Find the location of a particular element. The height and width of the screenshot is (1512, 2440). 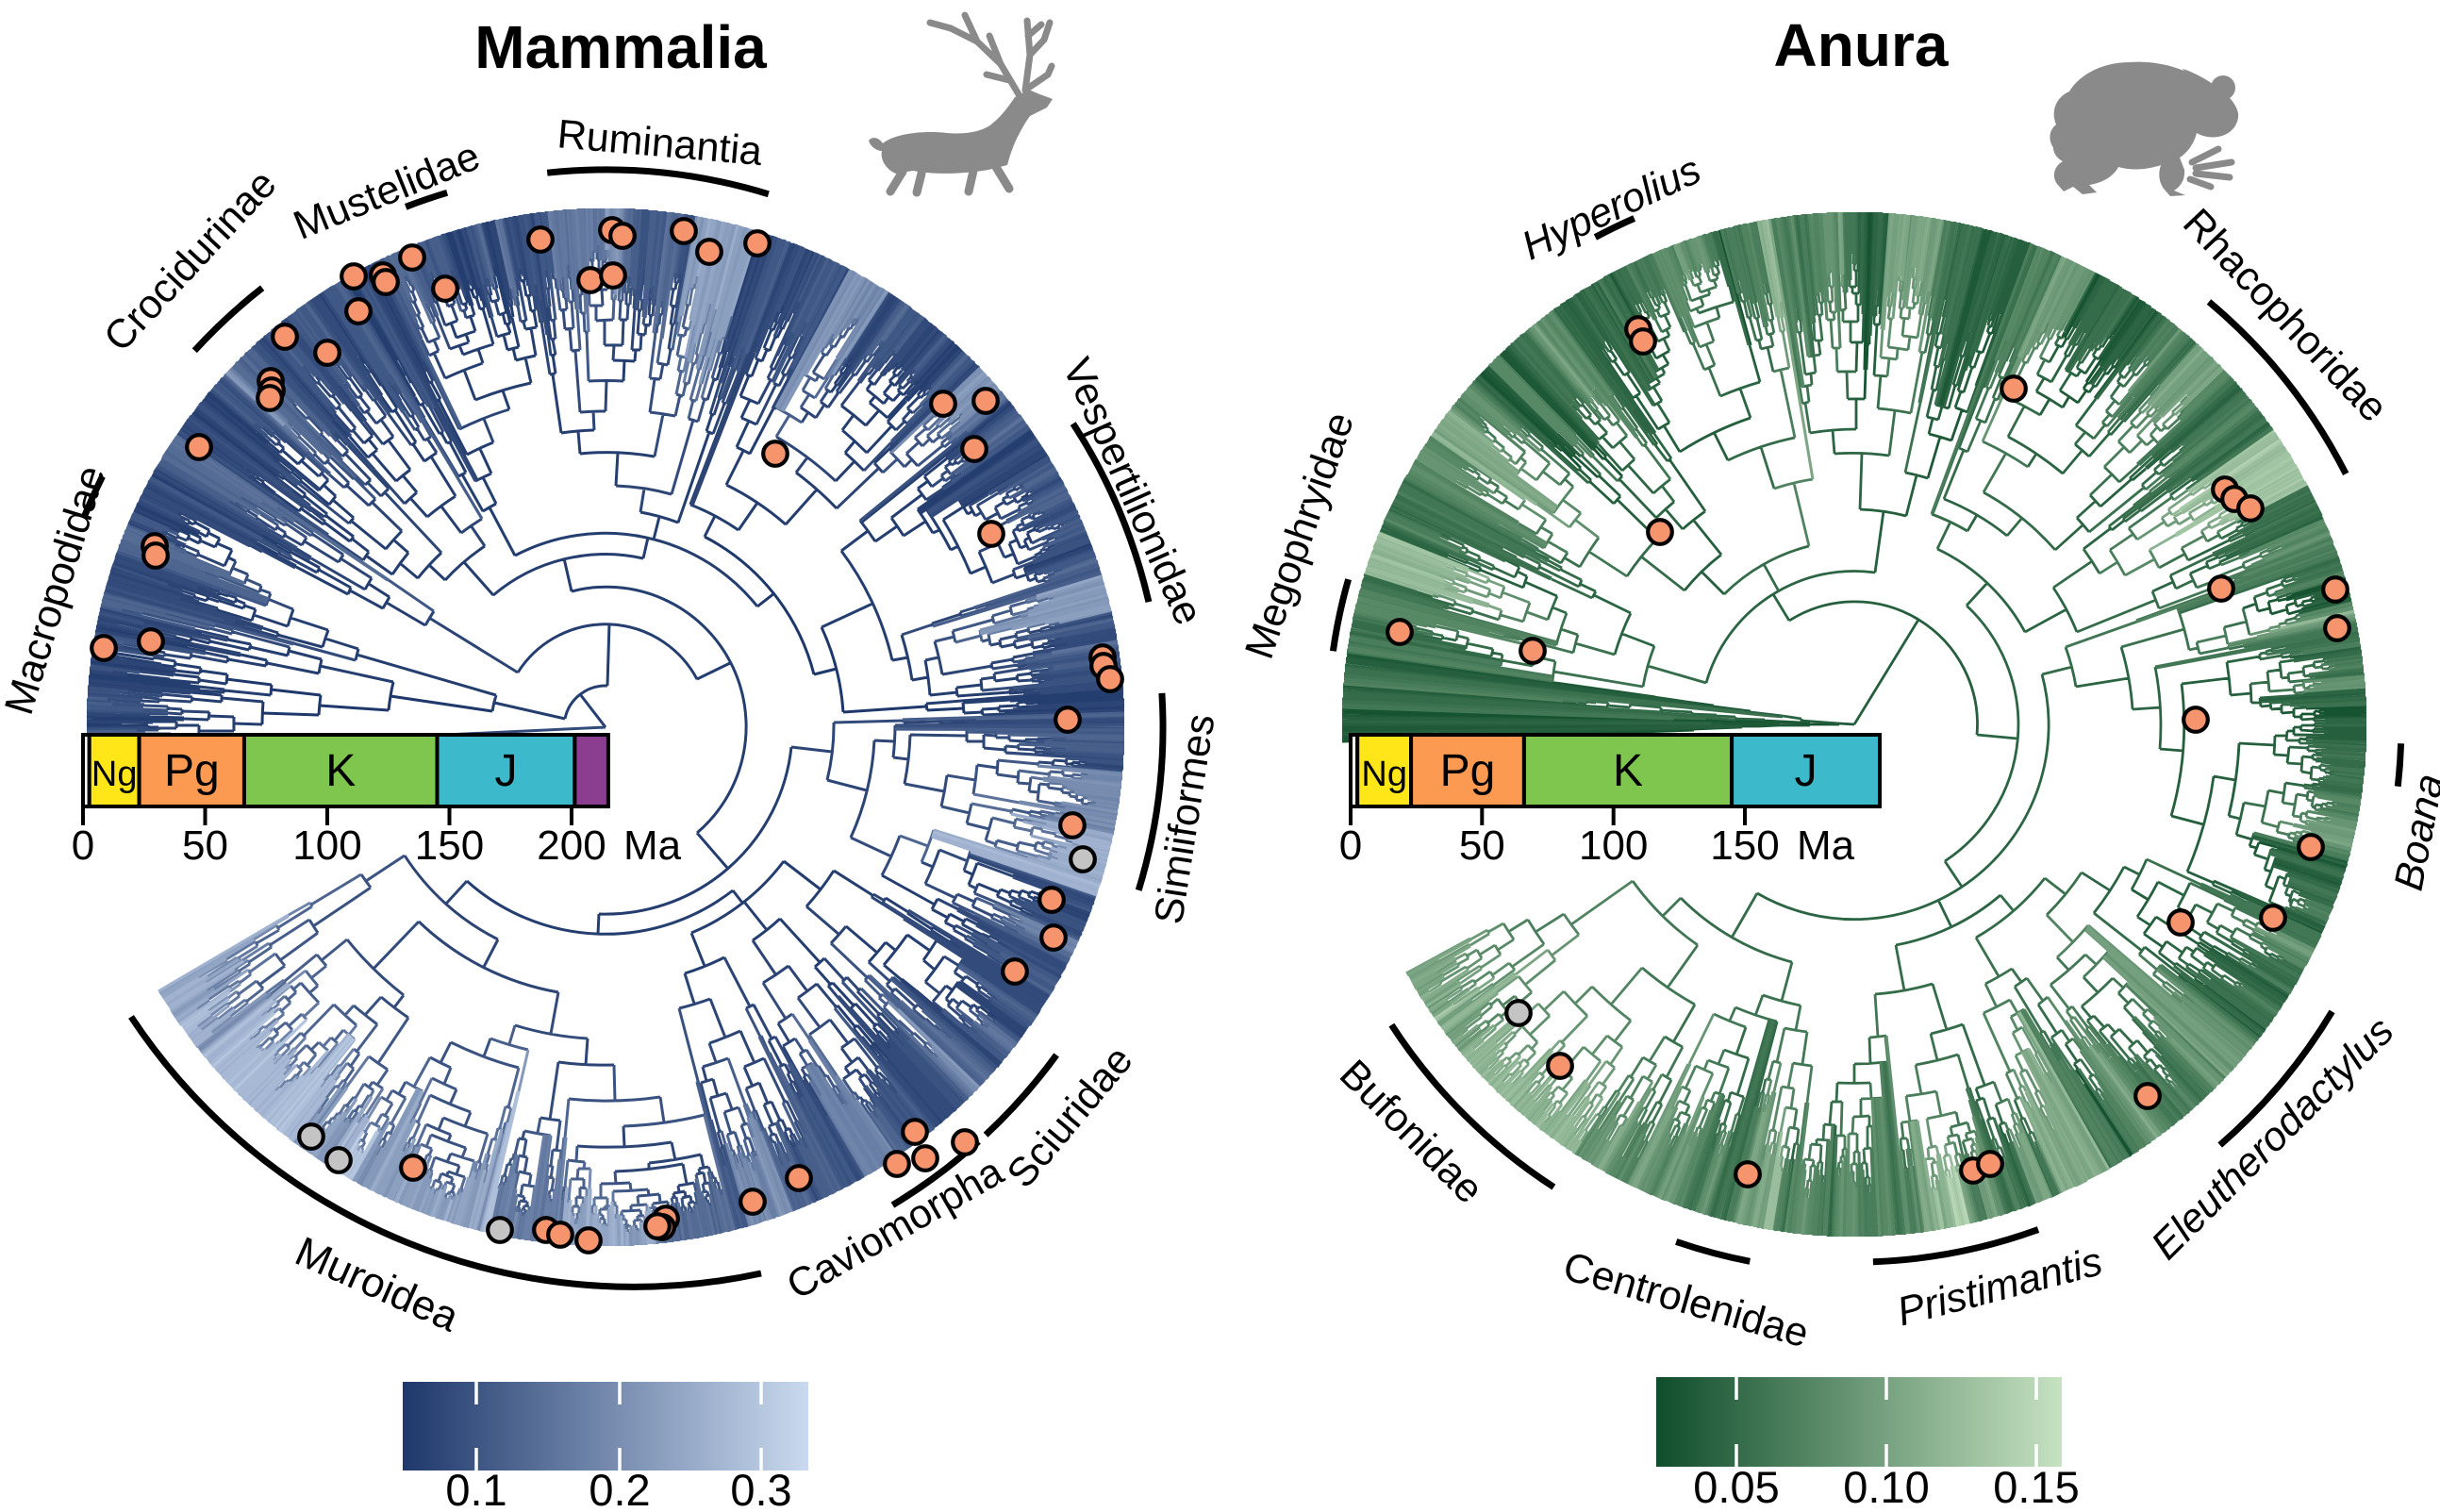

svg-text: 200 is located at coordinates (571, 845).